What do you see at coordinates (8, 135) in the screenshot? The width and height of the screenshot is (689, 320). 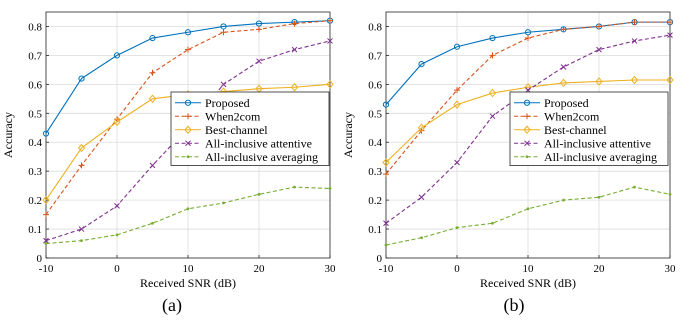 I see `y-axis-label: Accuracy` at bounding box center [8, 135].